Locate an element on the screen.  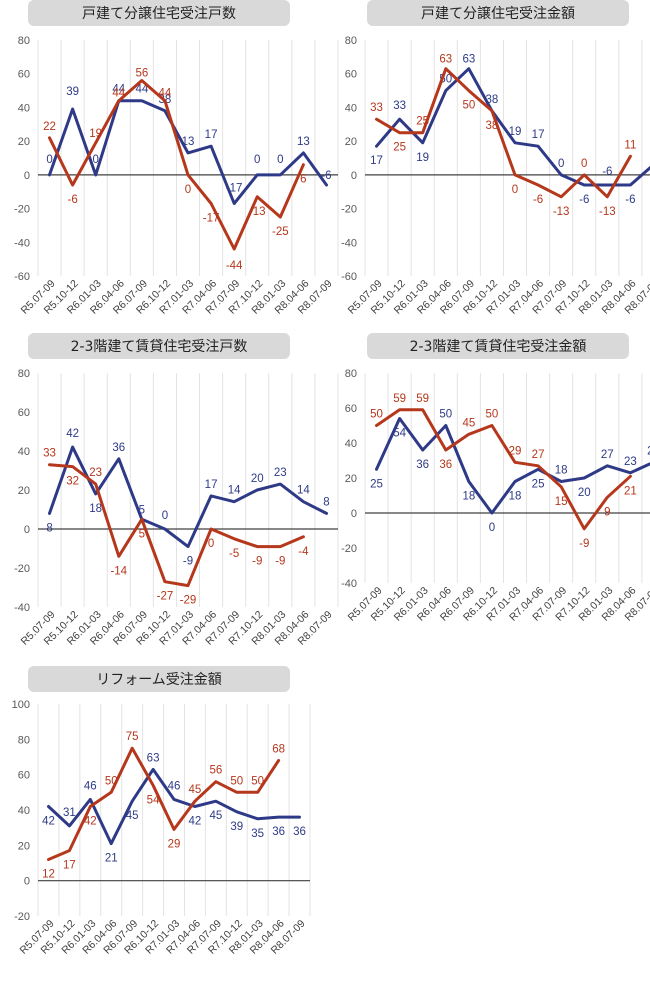
data-label: 22 is located at coordinates (49, 127).